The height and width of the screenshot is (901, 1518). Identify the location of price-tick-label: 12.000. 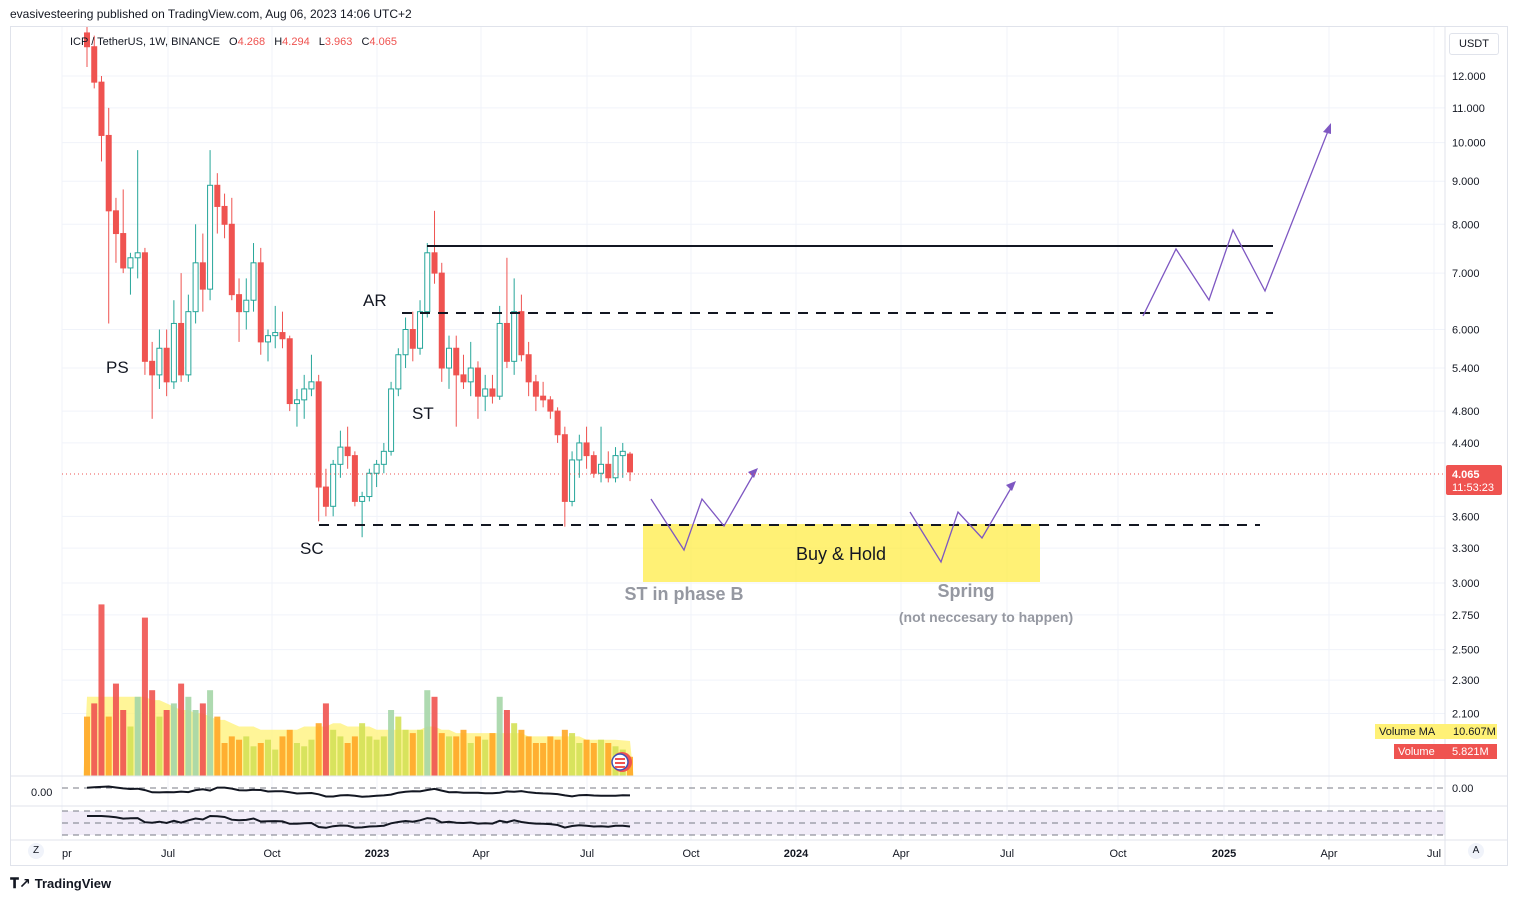
(1469, 77).